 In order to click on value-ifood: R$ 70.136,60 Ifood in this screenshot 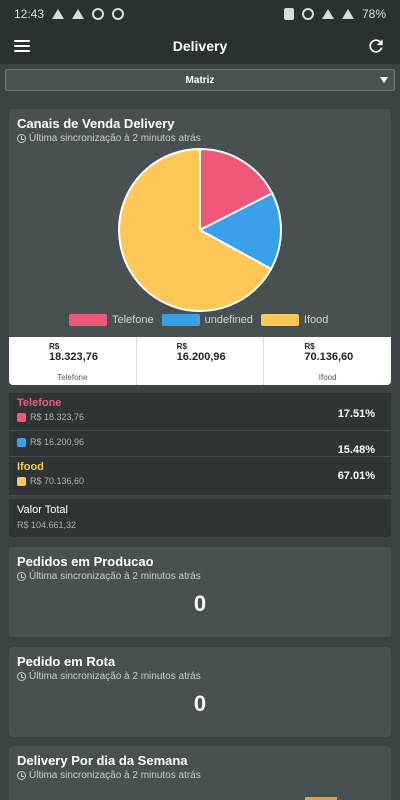, I will do `click(327, 361)`.